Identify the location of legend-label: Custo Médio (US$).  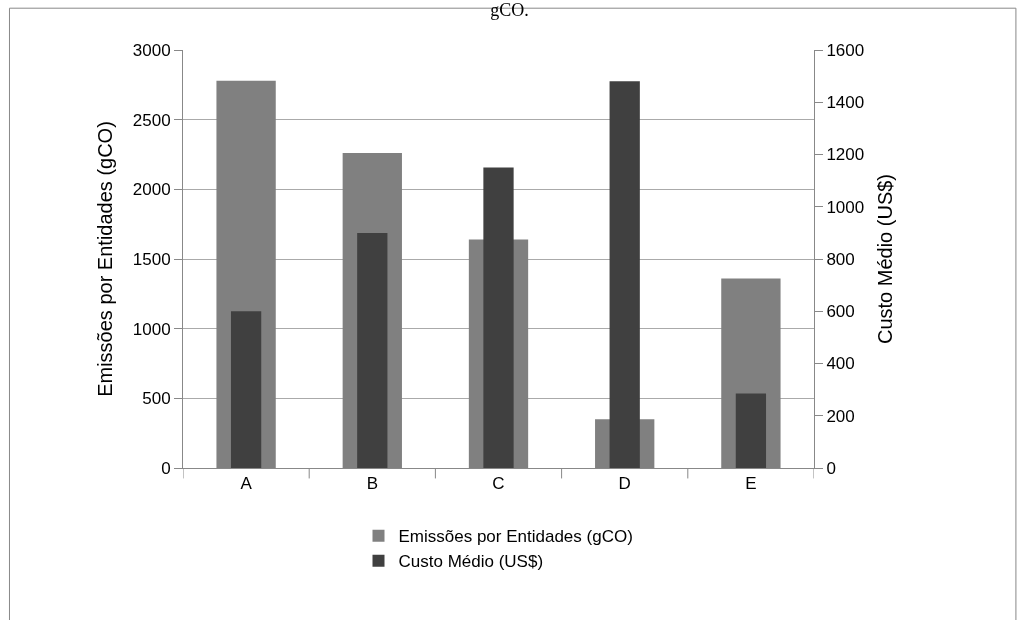
(471, 562).